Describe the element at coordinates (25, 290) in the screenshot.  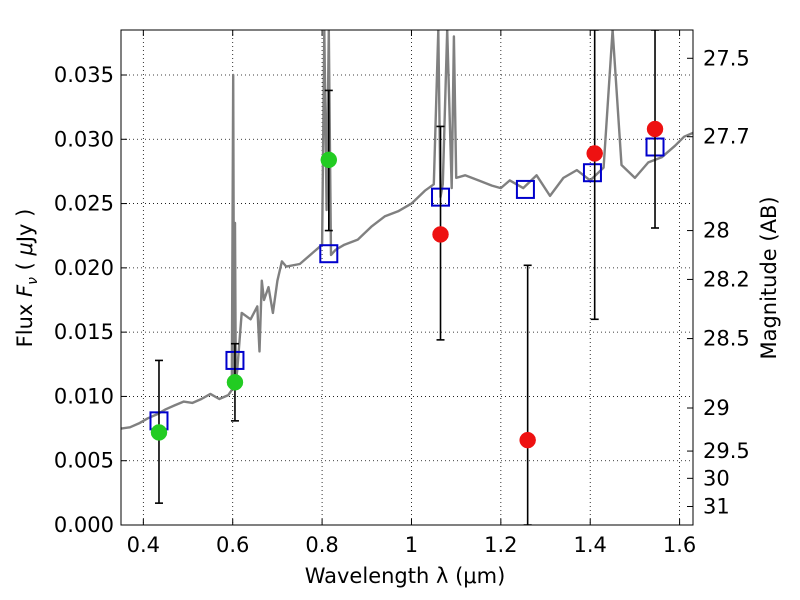
I see `y-axis-label-symbol: F` at that location.